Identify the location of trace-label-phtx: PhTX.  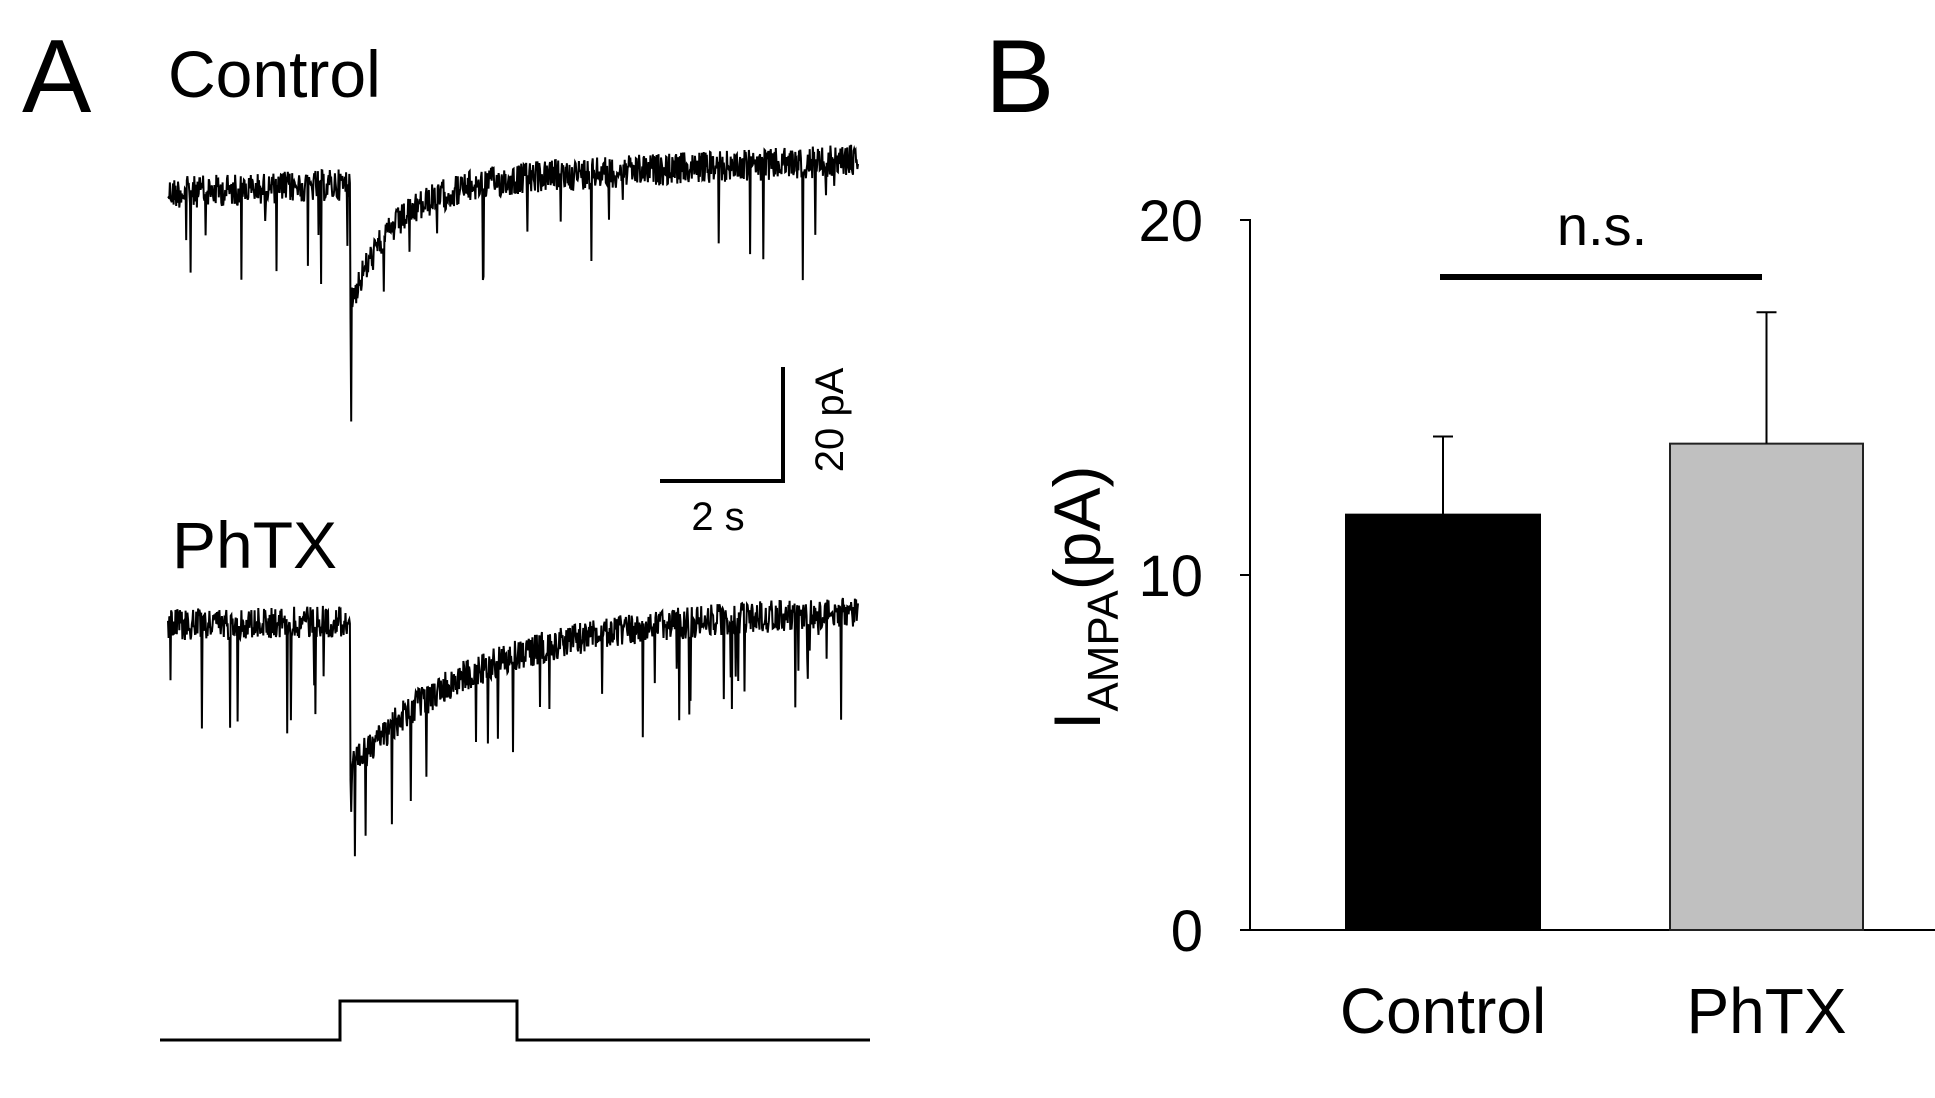
(254, 545).